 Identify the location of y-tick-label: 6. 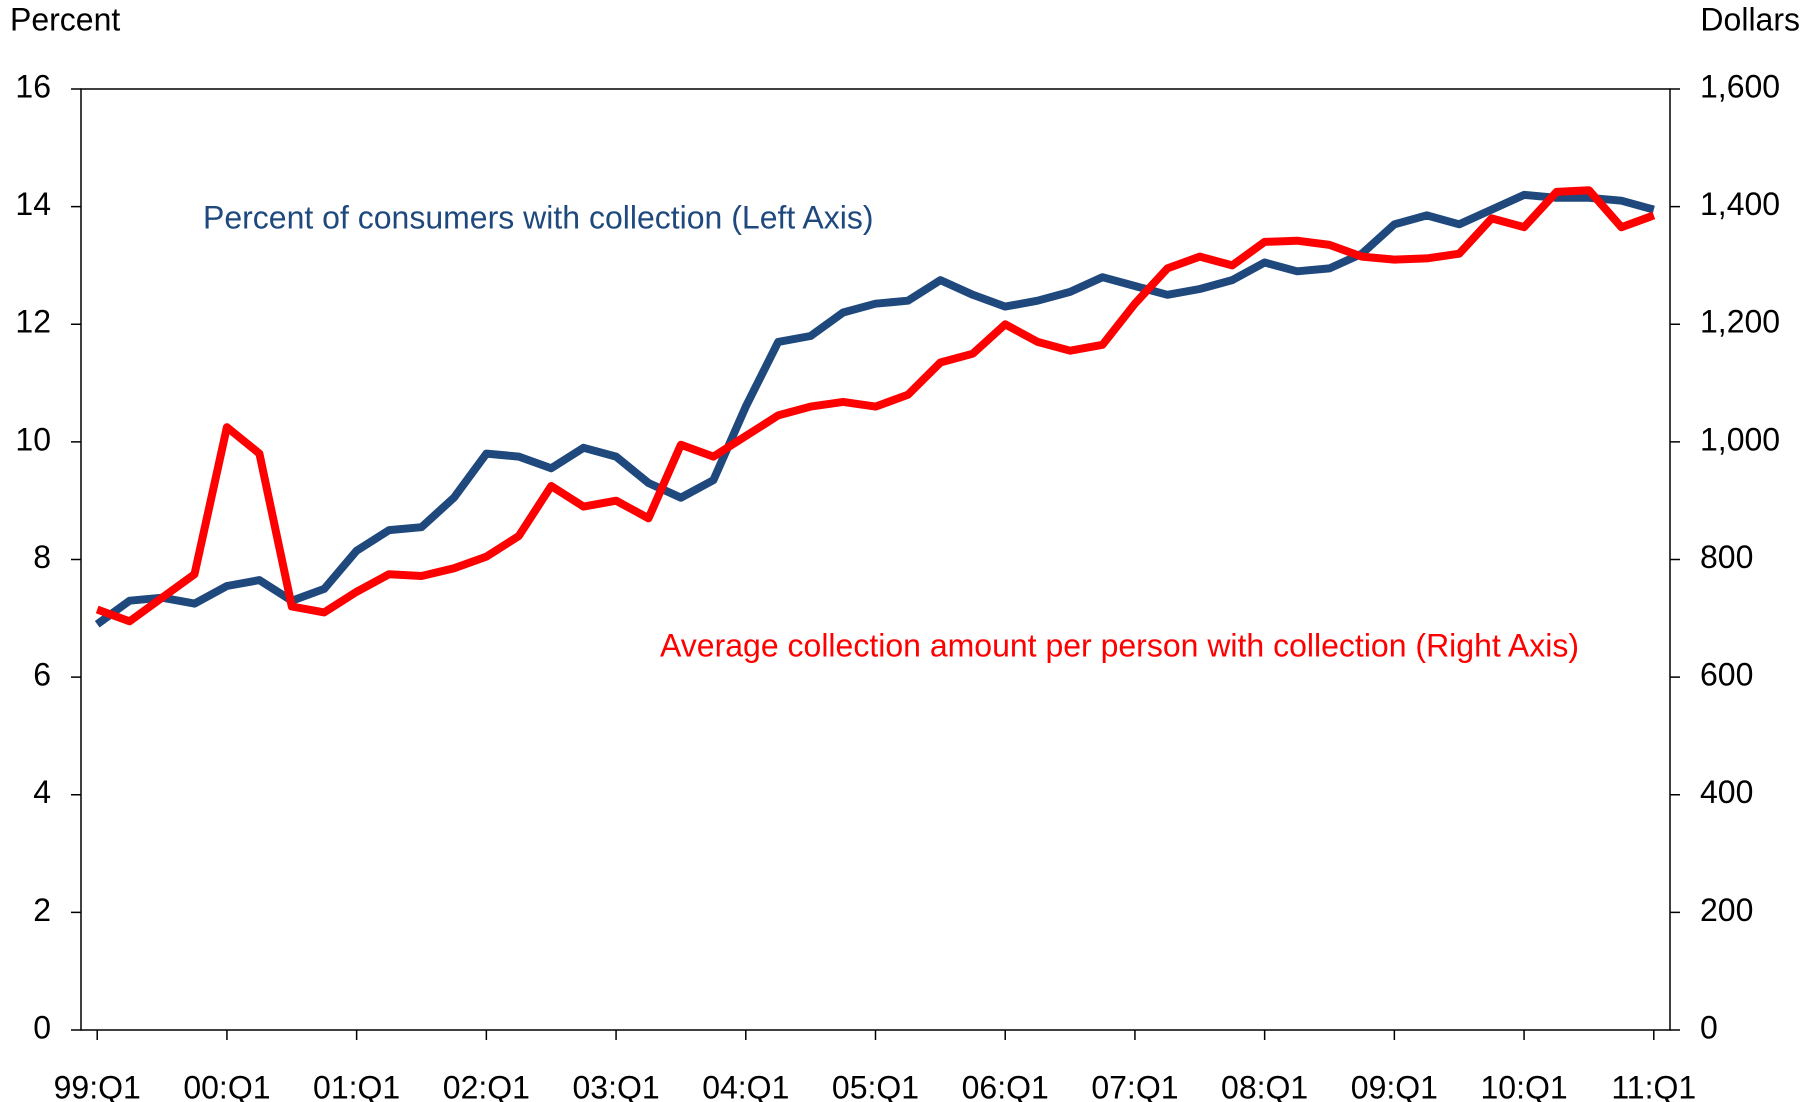
(42, 675).